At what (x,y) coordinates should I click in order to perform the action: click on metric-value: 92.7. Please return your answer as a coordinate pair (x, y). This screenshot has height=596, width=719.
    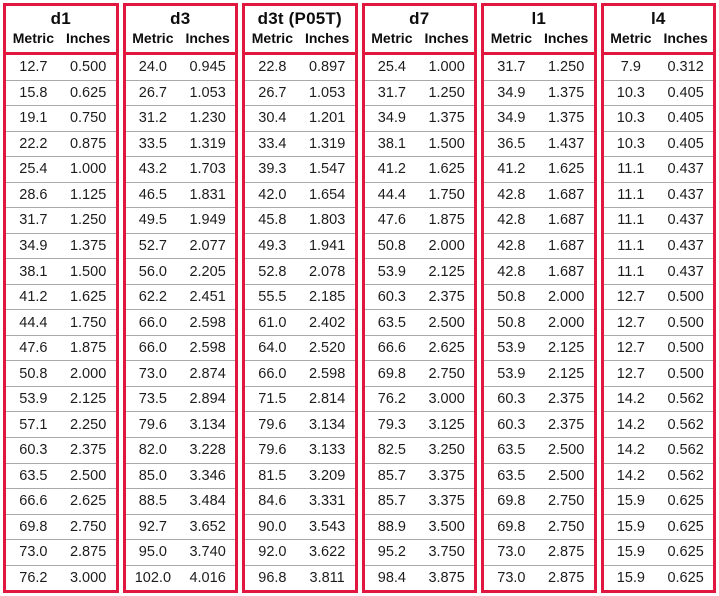
    Looking at the image, I should click on (152, 526).